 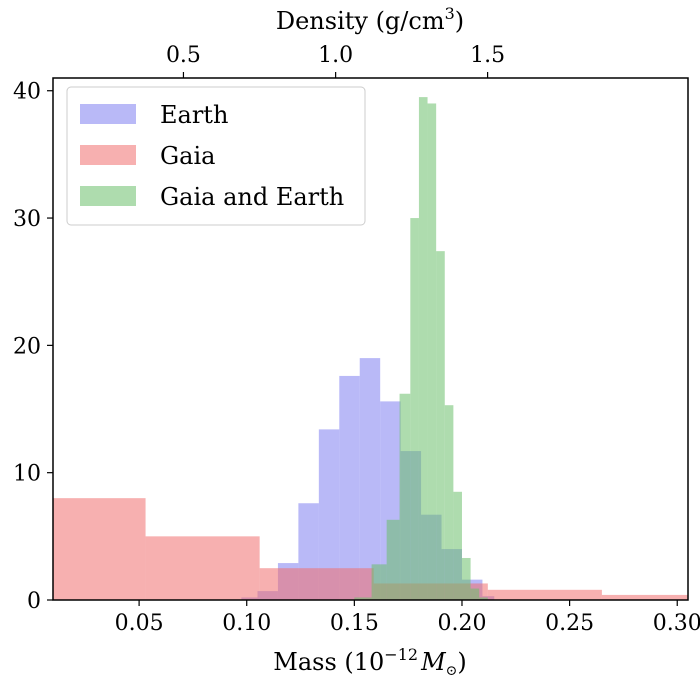 I want to click on legend-swatch-gaia, so click(x=108, y=155).